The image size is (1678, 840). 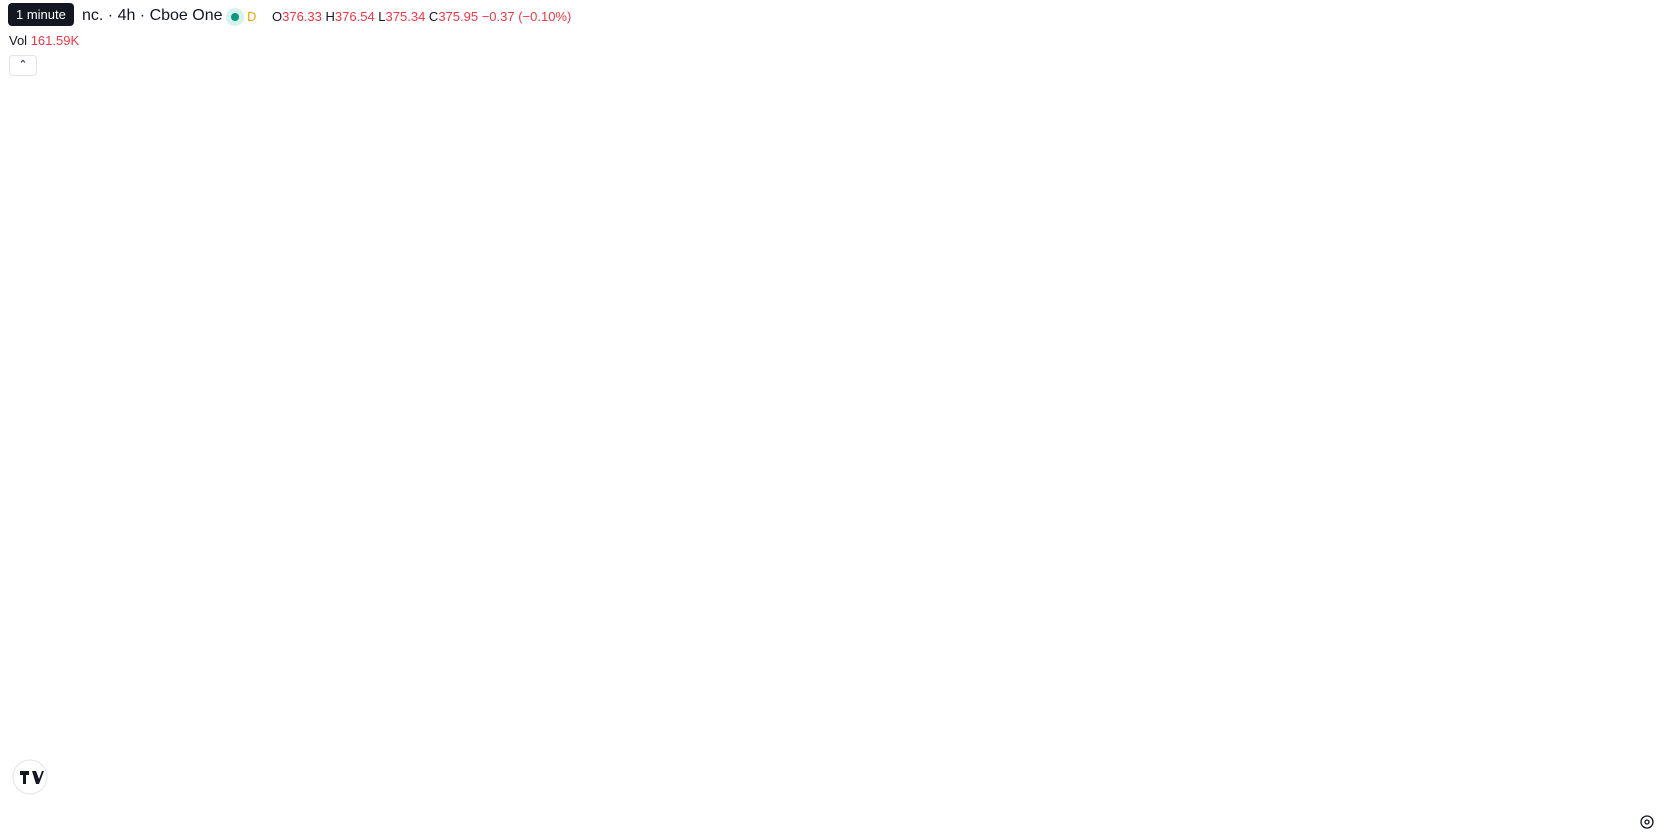 What do you see at coordinates (302, 16) in the screenshot?
I see `o-value: 376.33` at bounding box center [302, 16].